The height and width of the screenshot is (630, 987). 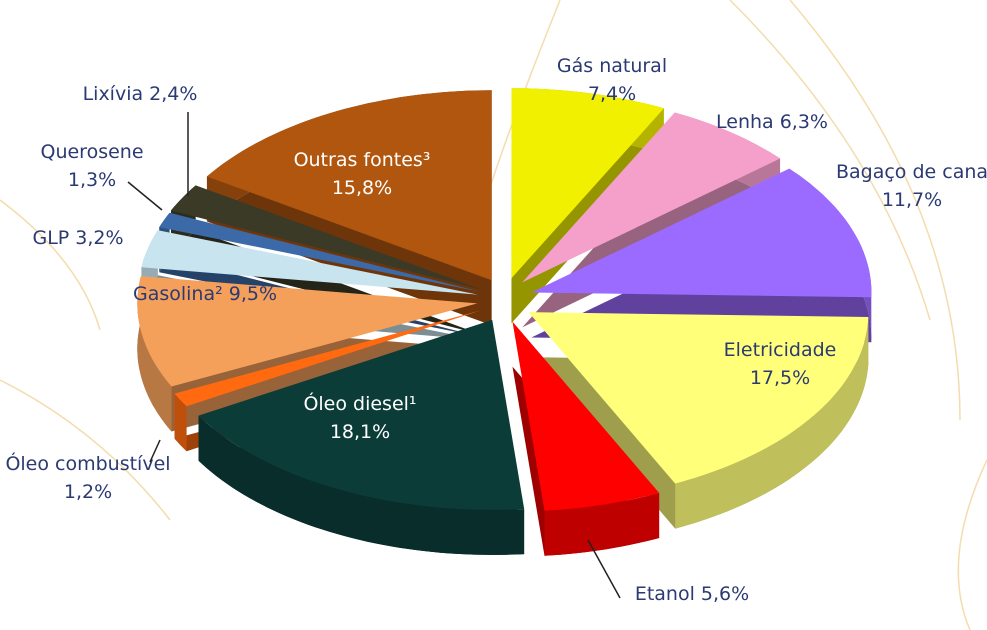 I want to click on category-label: GLP, so click(x=50, y=238).